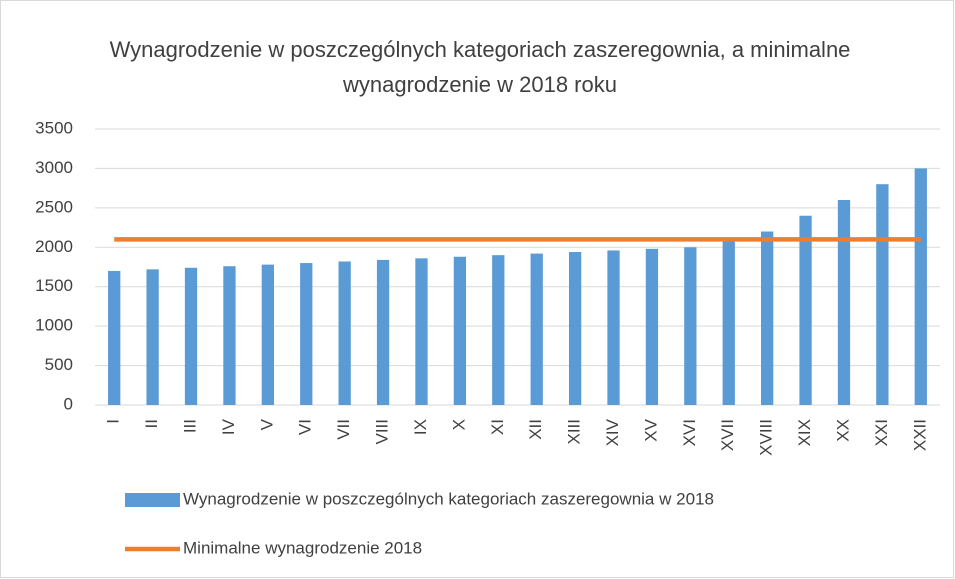  I want to click on x-tick-label: XVII, so click(727, 435).